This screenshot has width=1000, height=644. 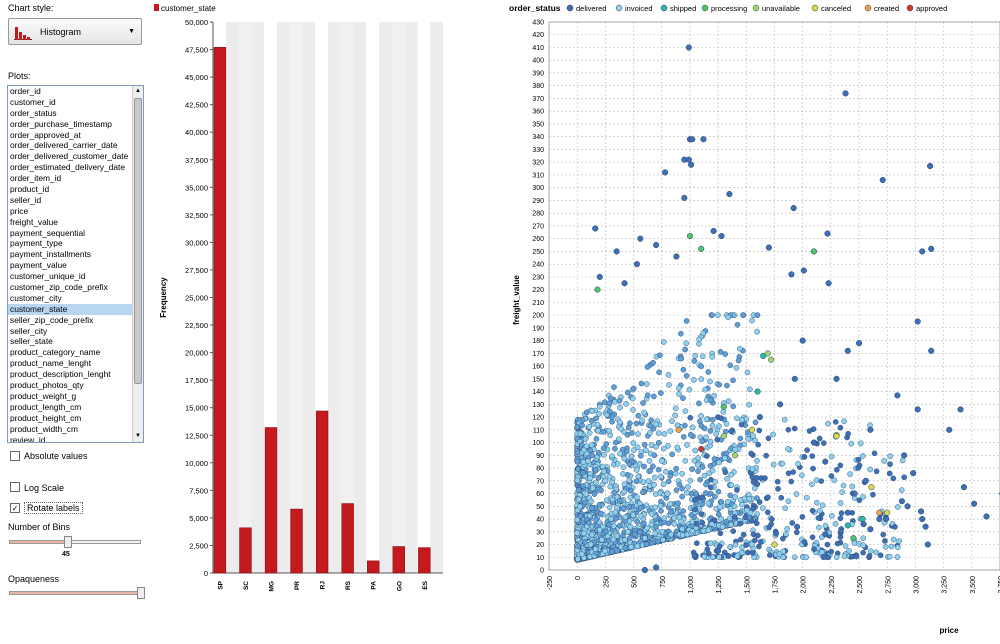 I want to click on plot-list-item: review_id, so click(x=28, y=438).